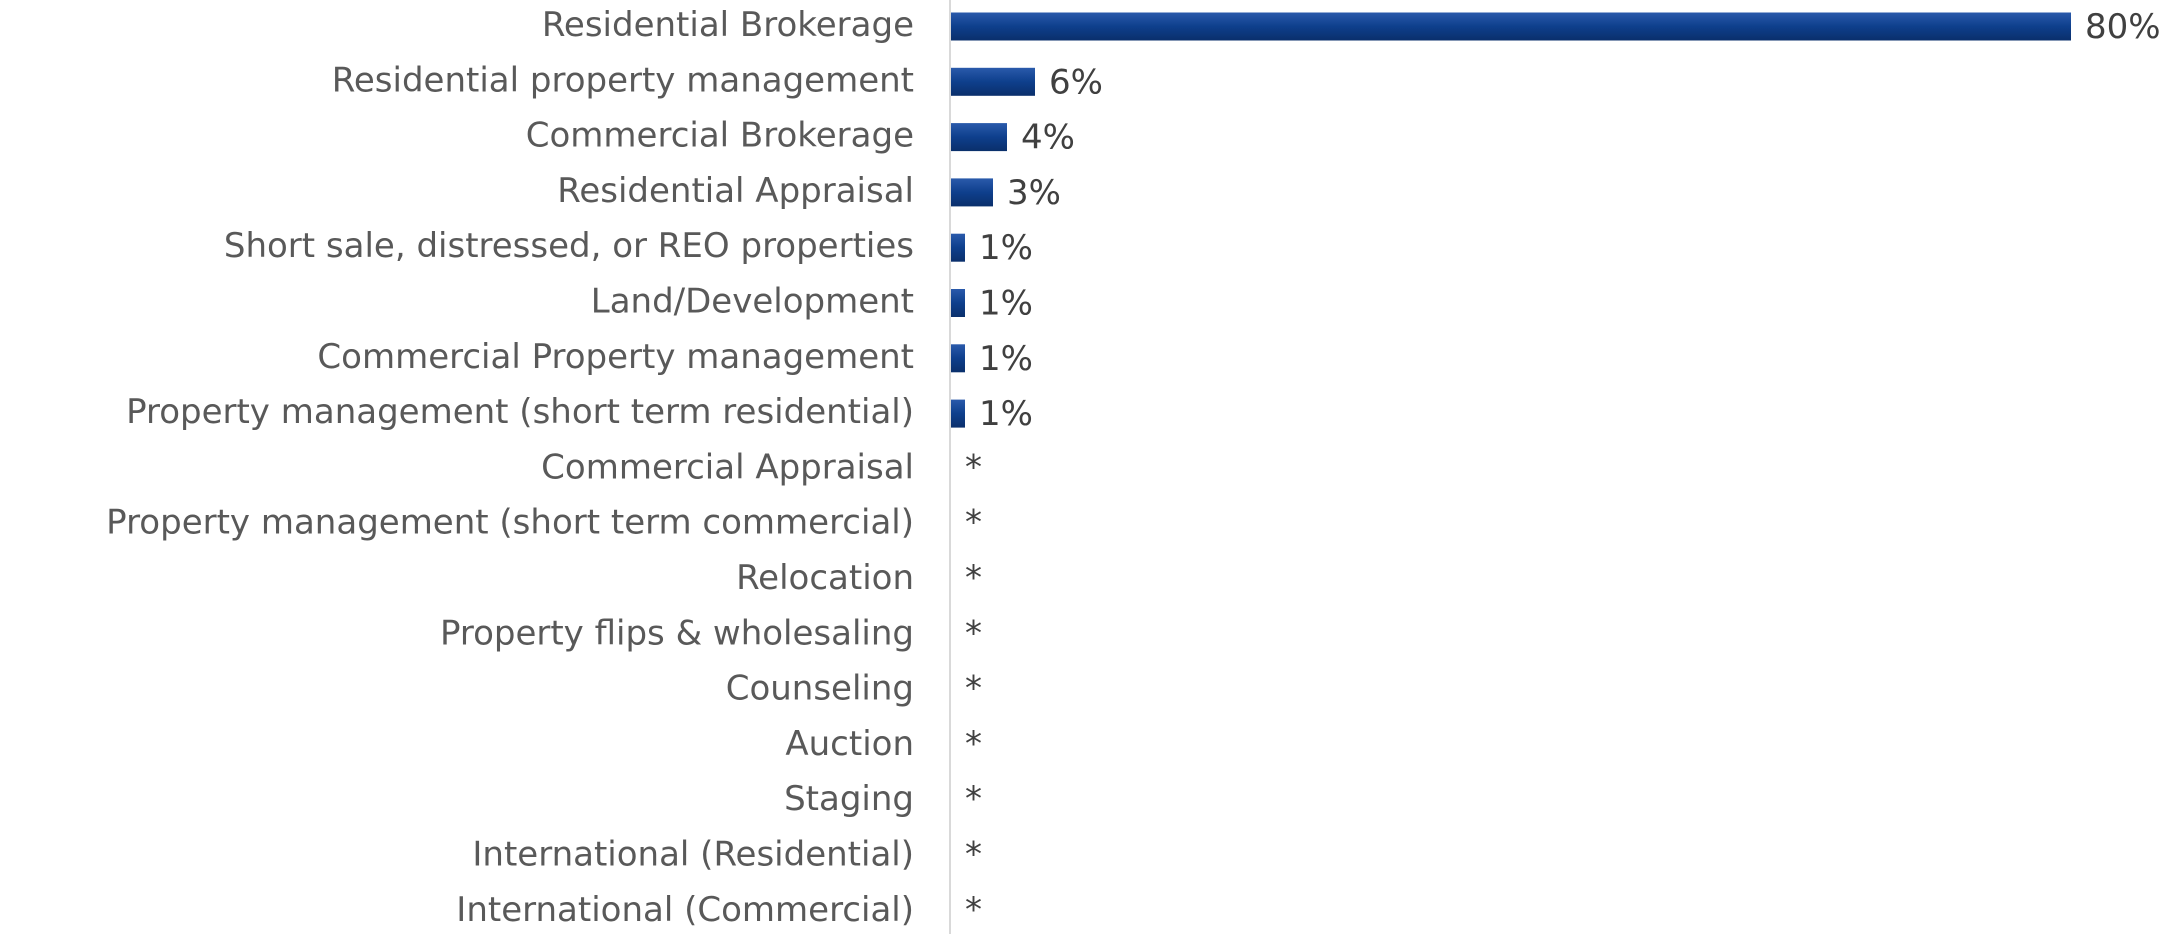 This screenshot has width=2184, height=934. I want to click on data-label: 80%, so click(2123, 27).